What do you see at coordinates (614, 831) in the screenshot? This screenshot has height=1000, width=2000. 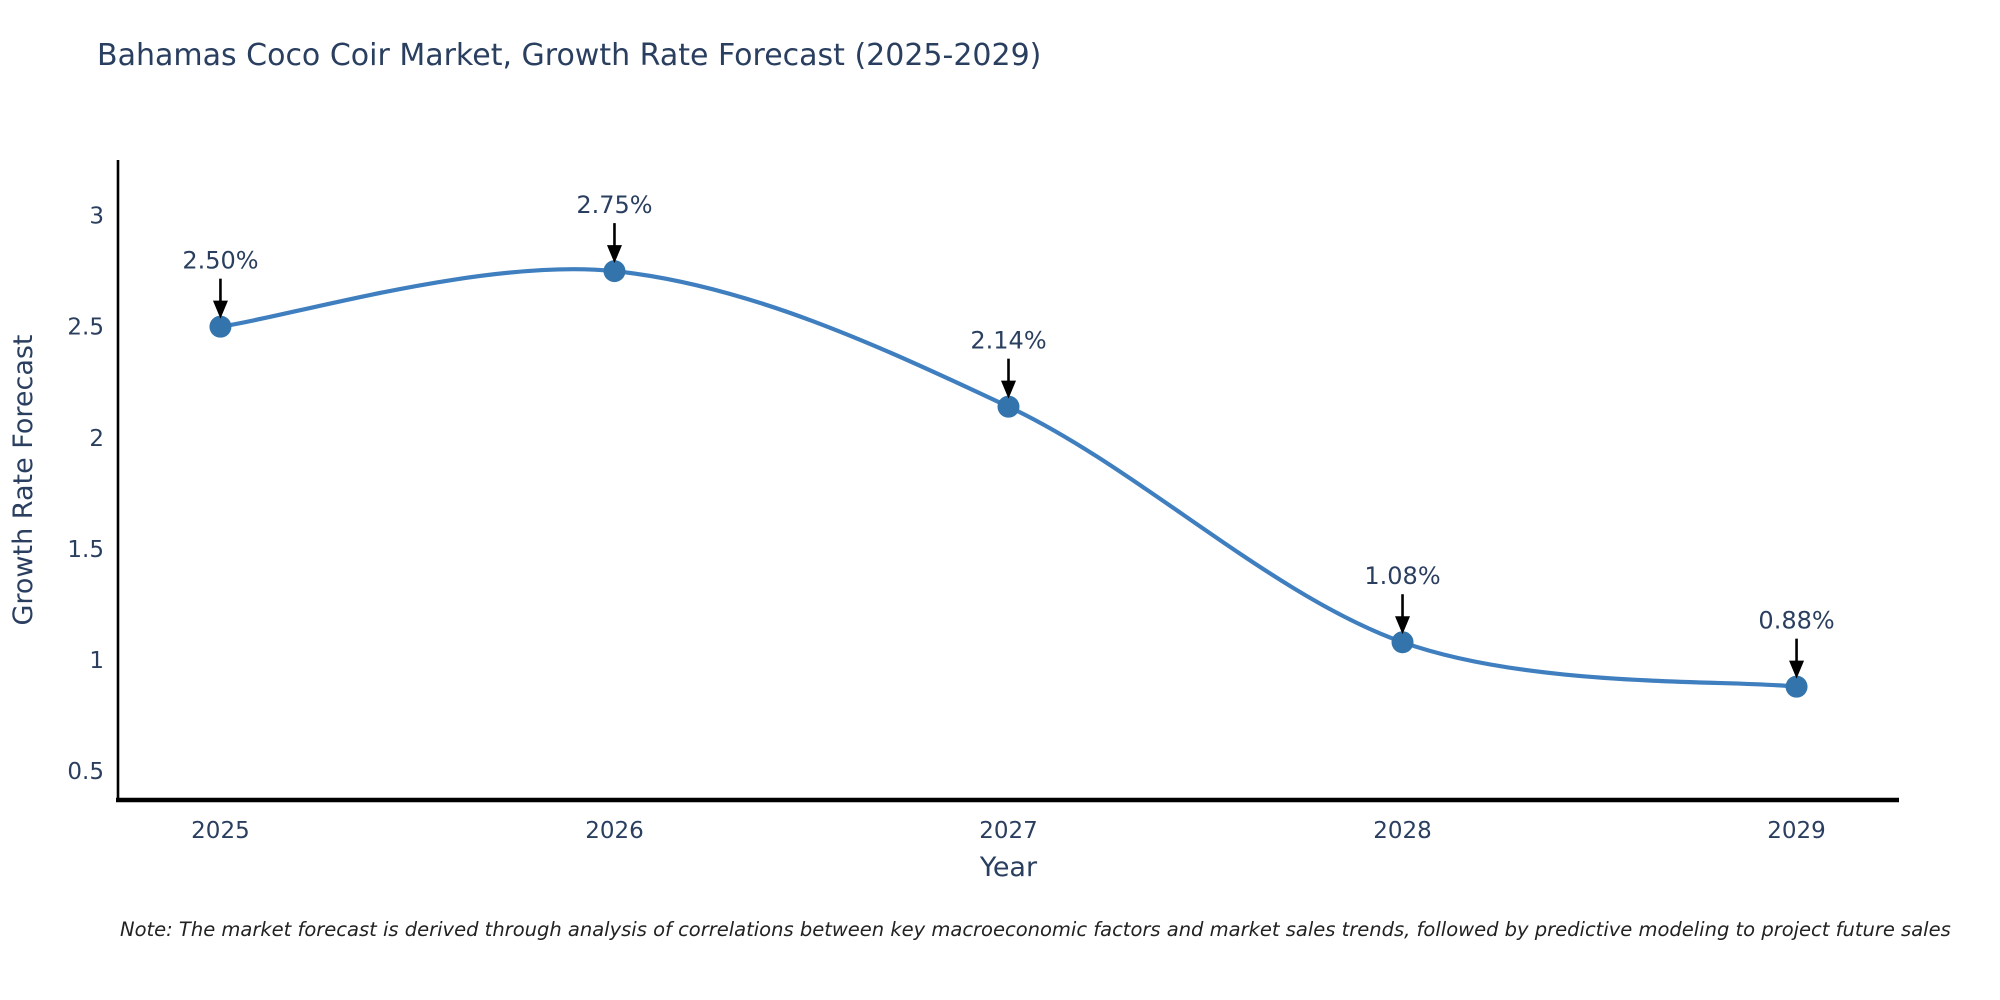 I see `x-tick-label: 2026` at bounding box center [614, 831].